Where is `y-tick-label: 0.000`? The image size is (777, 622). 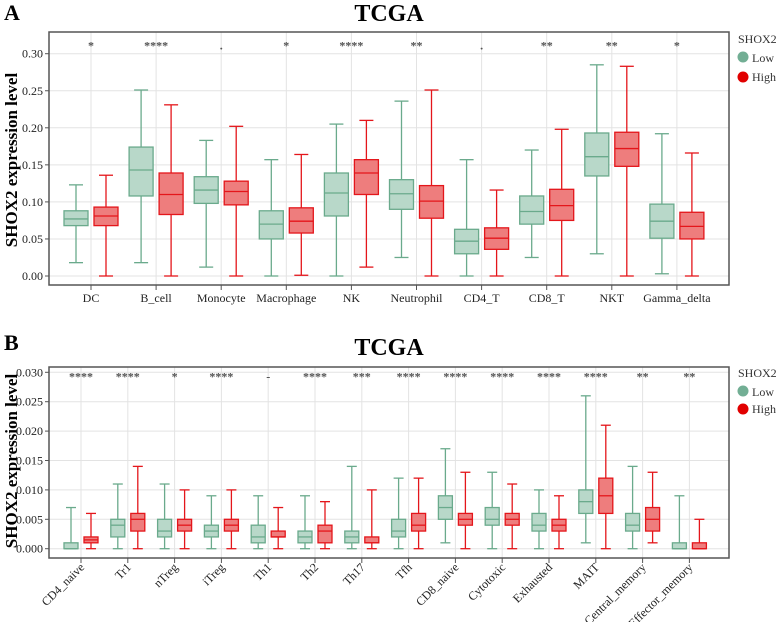
y-tick-label: 0.000 is located at coordinates (29, 549).